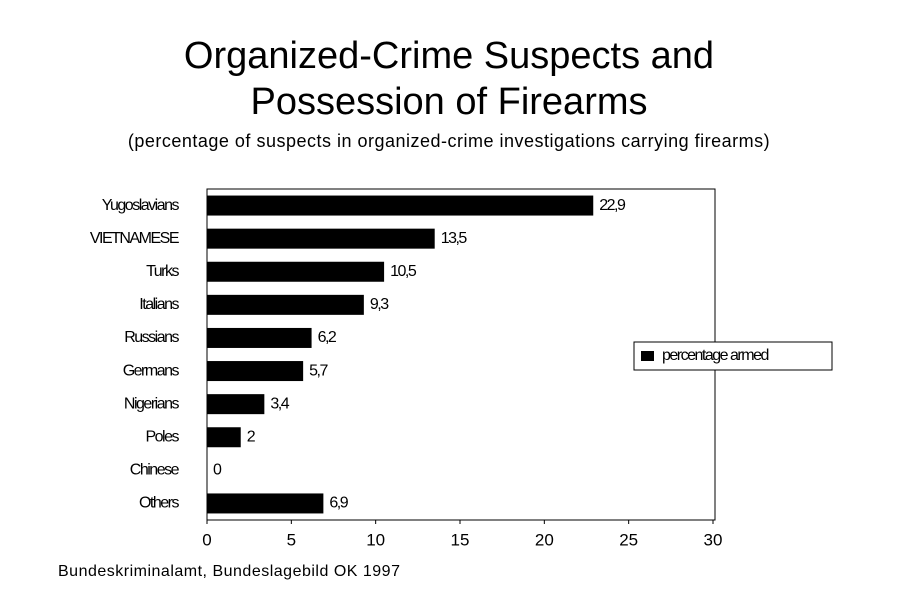  I want to click on x-tick-label: 20, so click(544, 539).